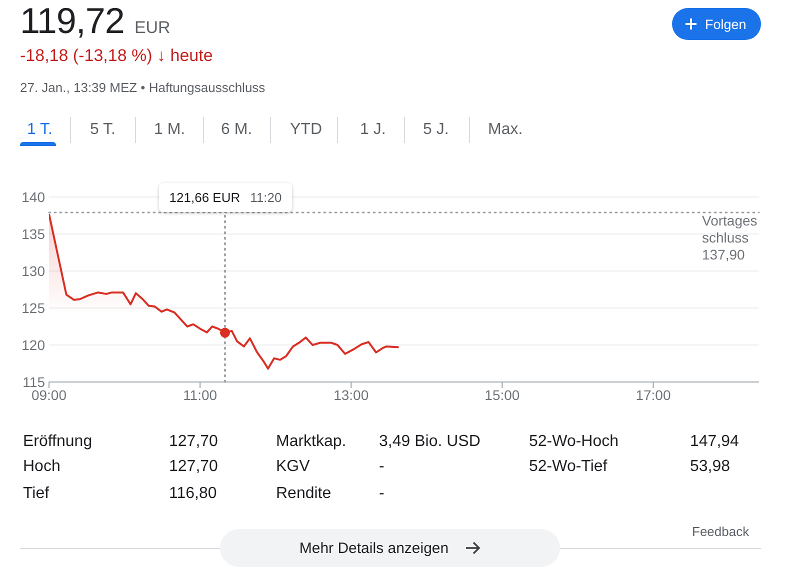  Describe the element at coordinates (36, 494) in the screenshot. I see `text: Tief` at that location.